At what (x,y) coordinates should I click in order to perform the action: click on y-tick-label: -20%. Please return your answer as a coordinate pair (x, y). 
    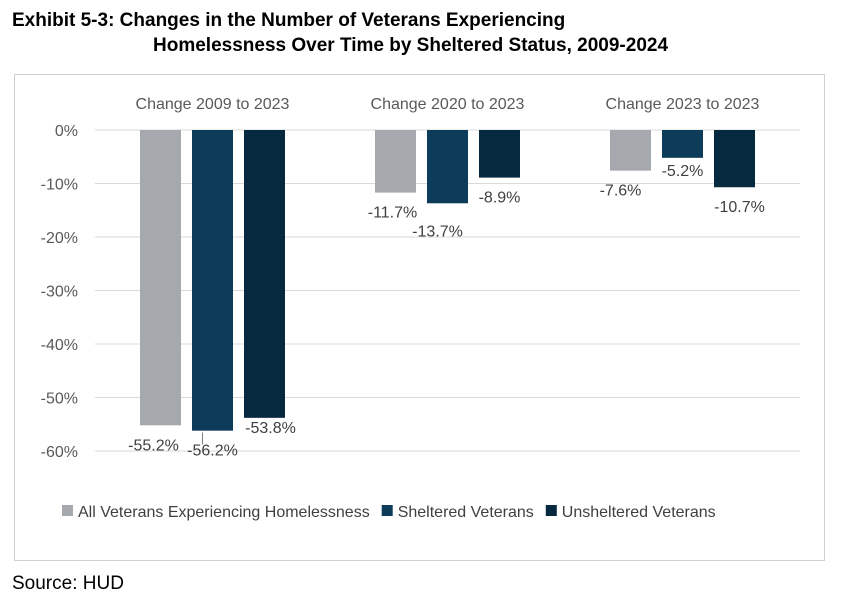
    Looking at the image, I should click on (59, 238).